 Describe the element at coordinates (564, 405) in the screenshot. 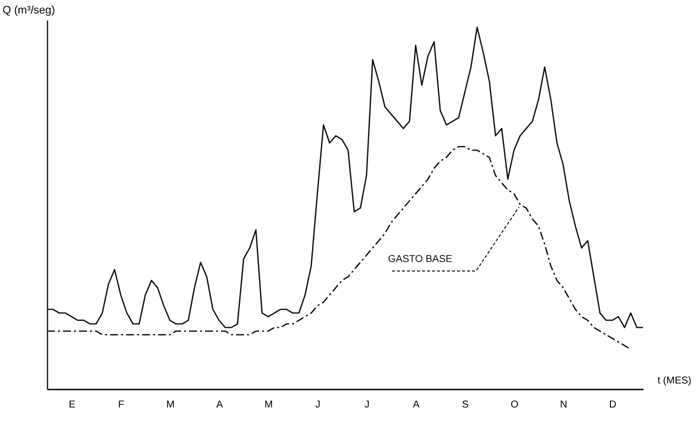

I see `x-tick-label: N` at that location.